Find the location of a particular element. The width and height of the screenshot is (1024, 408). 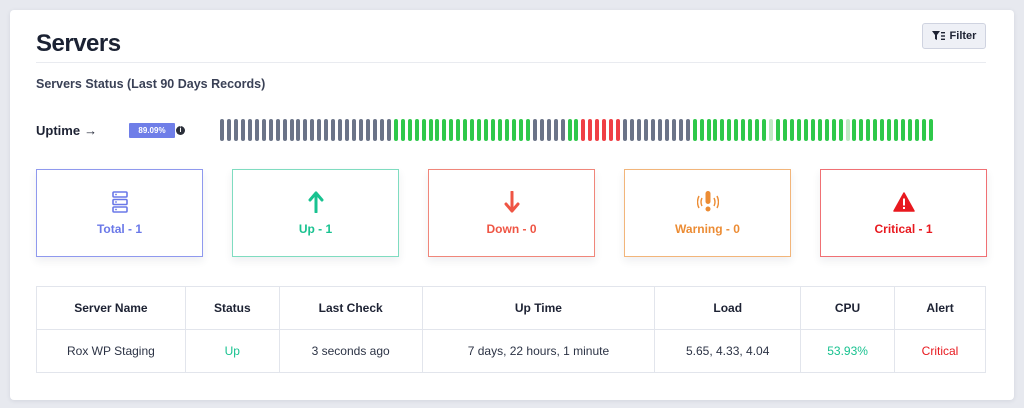

header-cpu: CPU is located at coordinates (848, 308).